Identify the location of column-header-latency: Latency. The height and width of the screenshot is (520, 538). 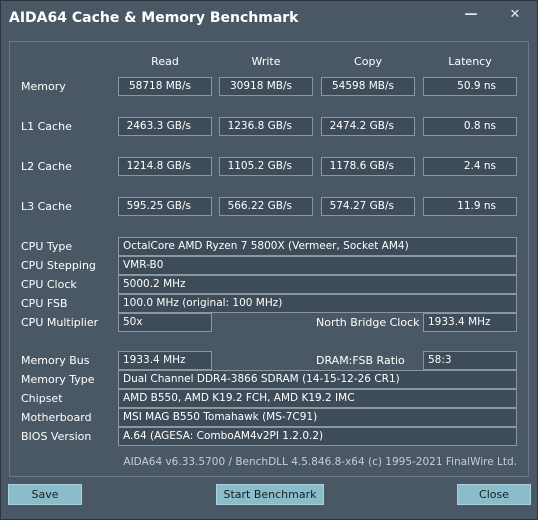
(470, 61).